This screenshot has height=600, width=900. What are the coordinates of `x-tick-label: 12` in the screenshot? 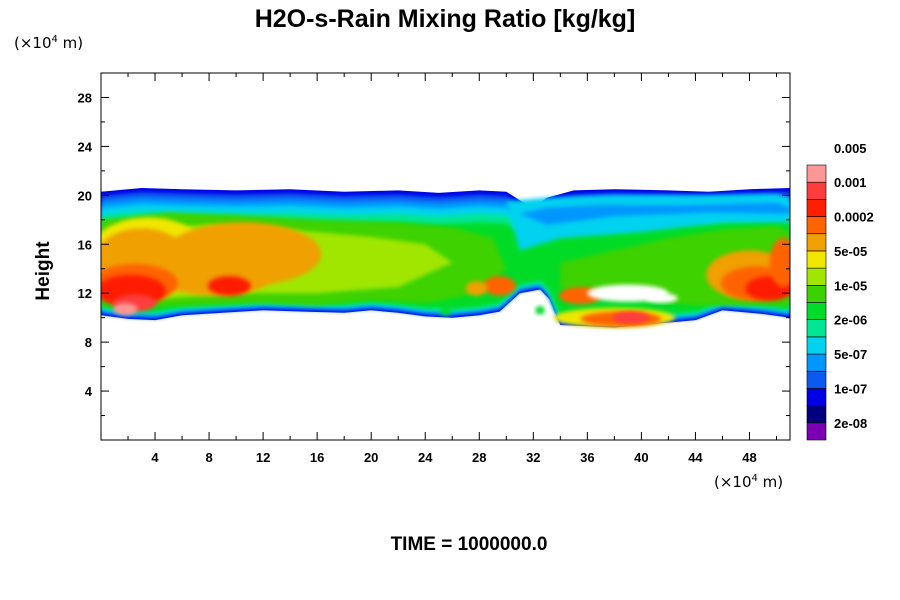 It's located at (263, 457).